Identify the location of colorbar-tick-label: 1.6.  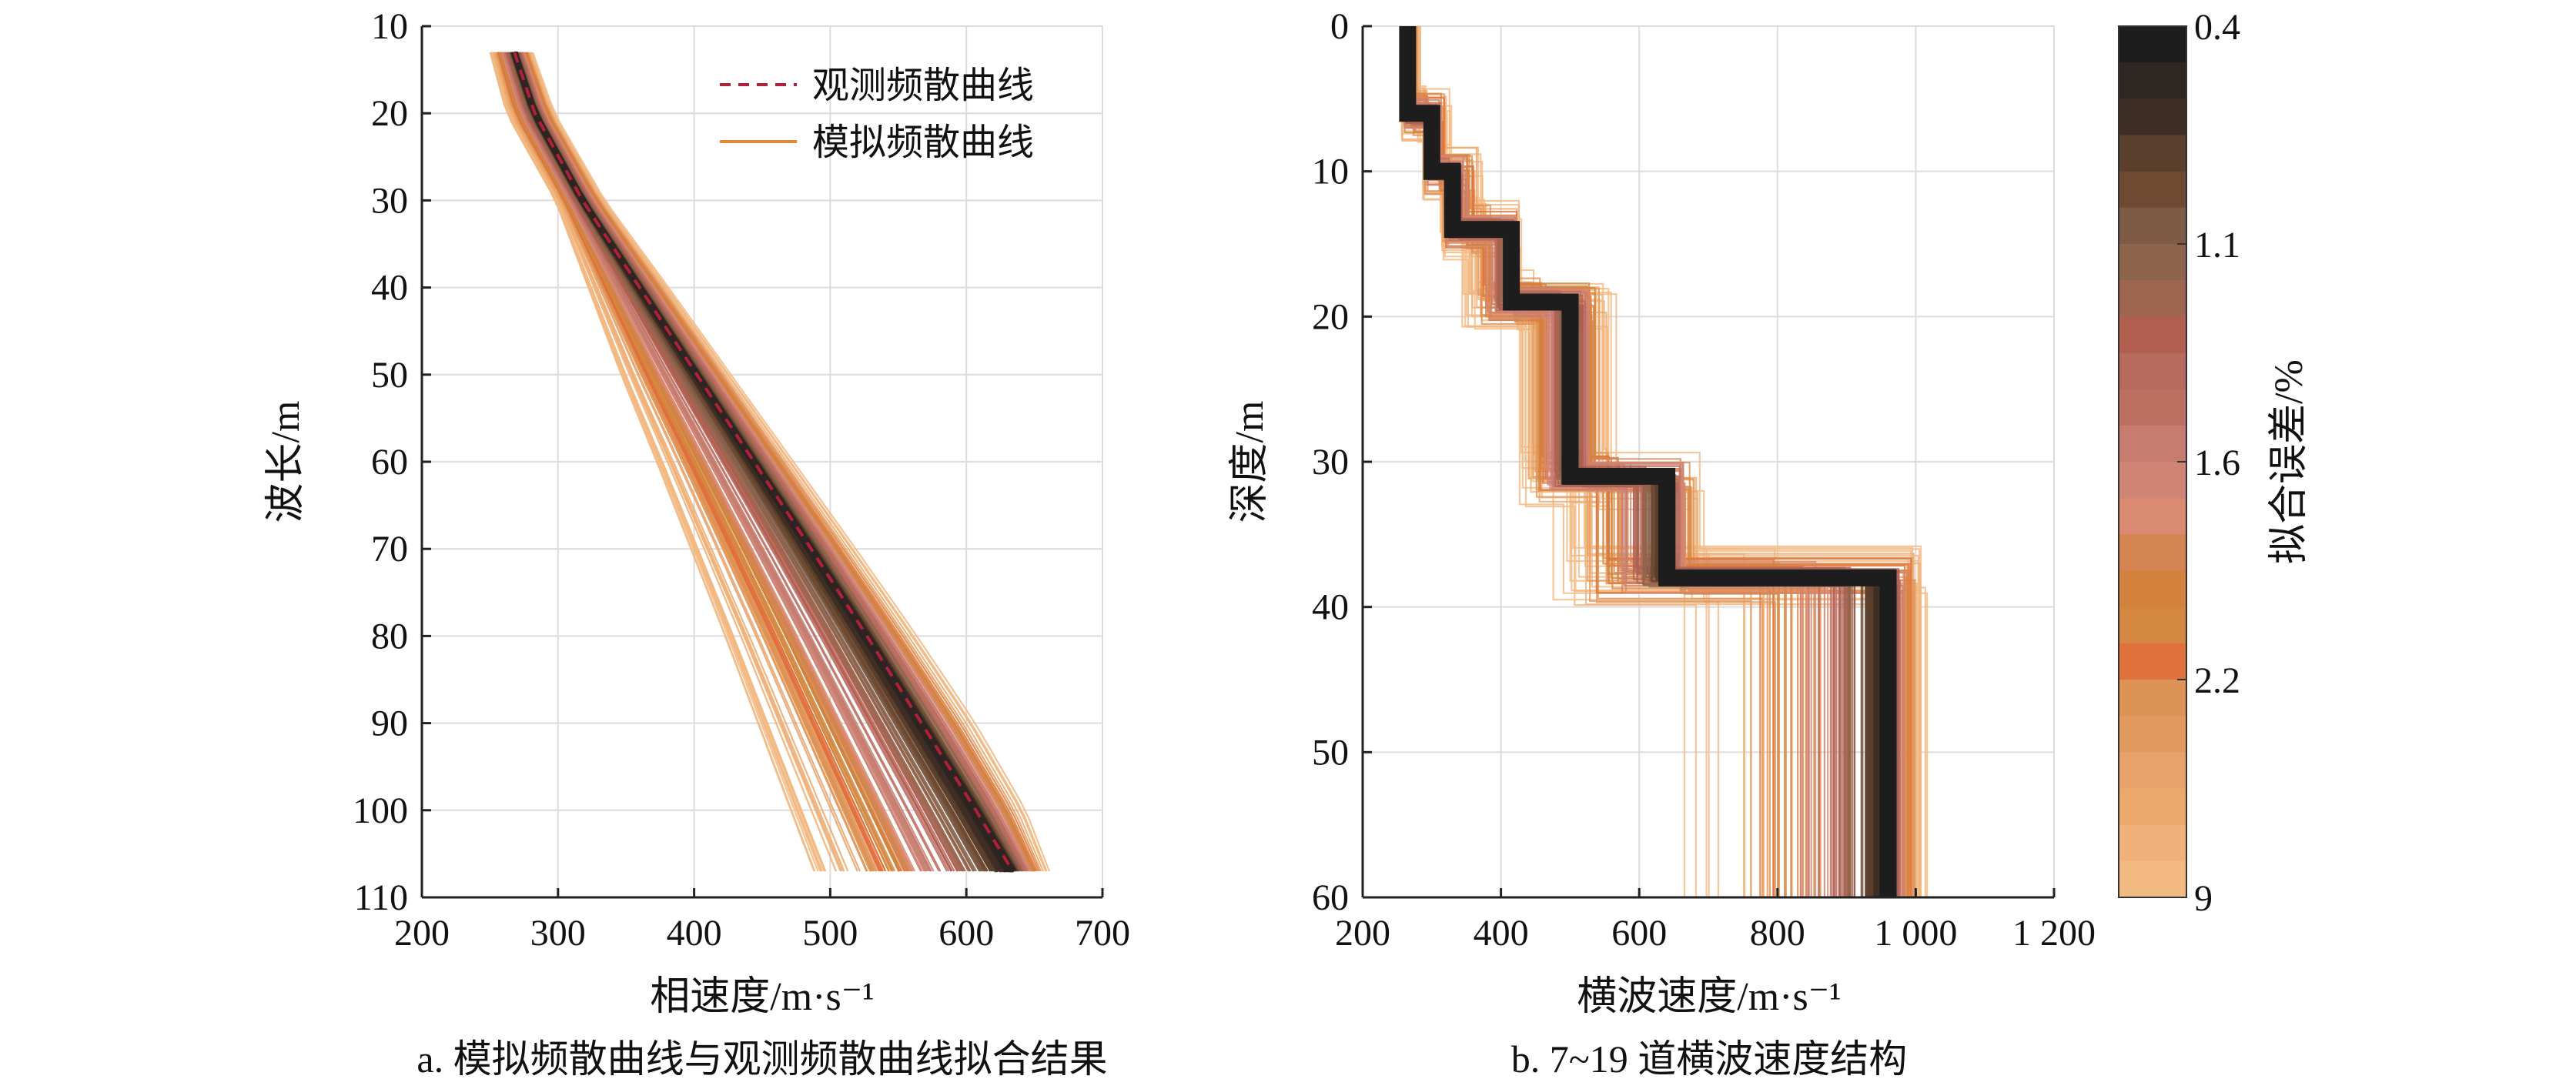
(2217, 463).